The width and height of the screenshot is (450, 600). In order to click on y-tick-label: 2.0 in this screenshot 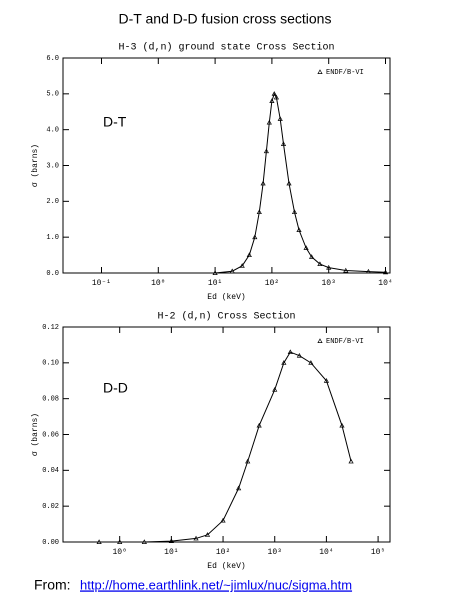, I will do `click(52, 202)`.